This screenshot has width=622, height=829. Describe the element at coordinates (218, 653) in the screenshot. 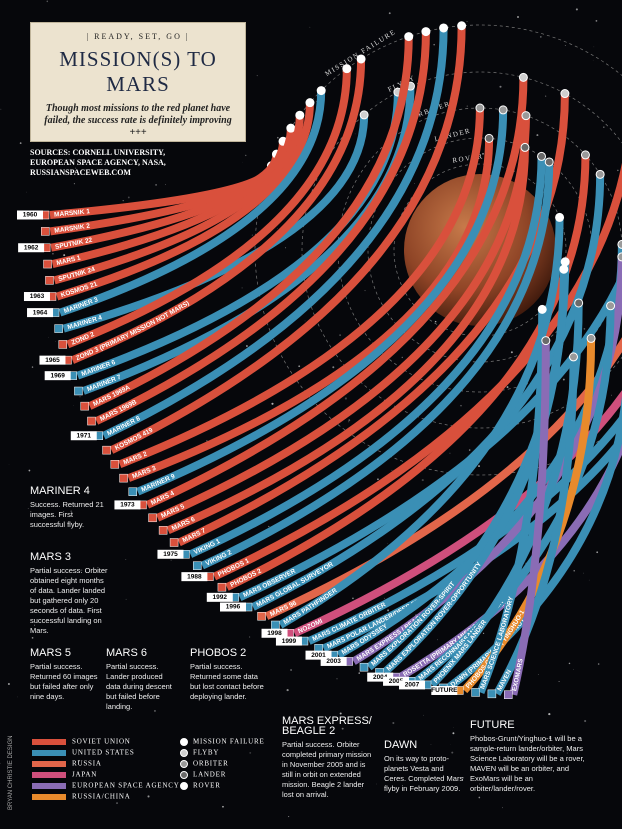

I see `note-title: PHOBOS 2` at that location.